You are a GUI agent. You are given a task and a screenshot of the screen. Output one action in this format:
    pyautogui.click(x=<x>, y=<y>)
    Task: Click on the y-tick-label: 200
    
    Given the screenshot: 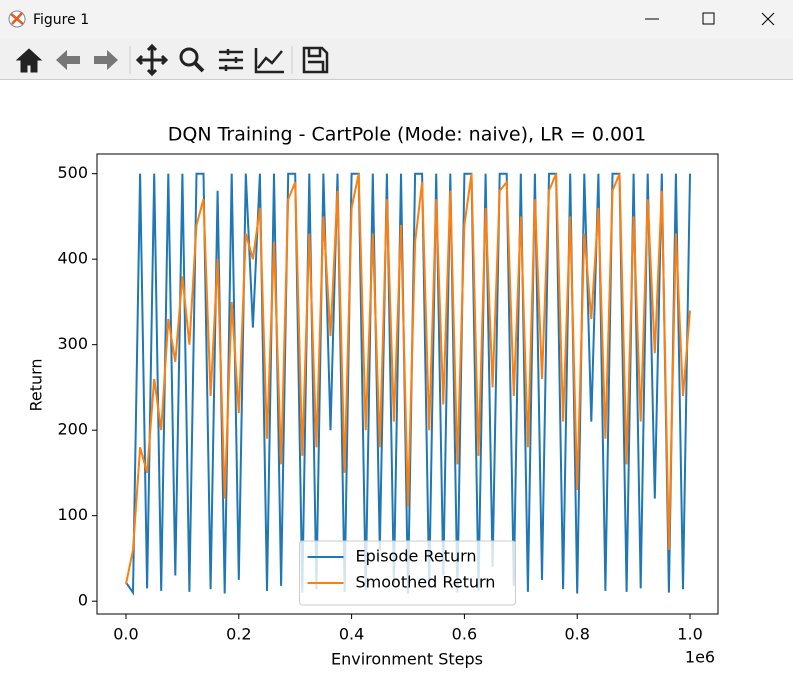 What is the action you would take?
    pyautogui.click(x=72, y=429)
    